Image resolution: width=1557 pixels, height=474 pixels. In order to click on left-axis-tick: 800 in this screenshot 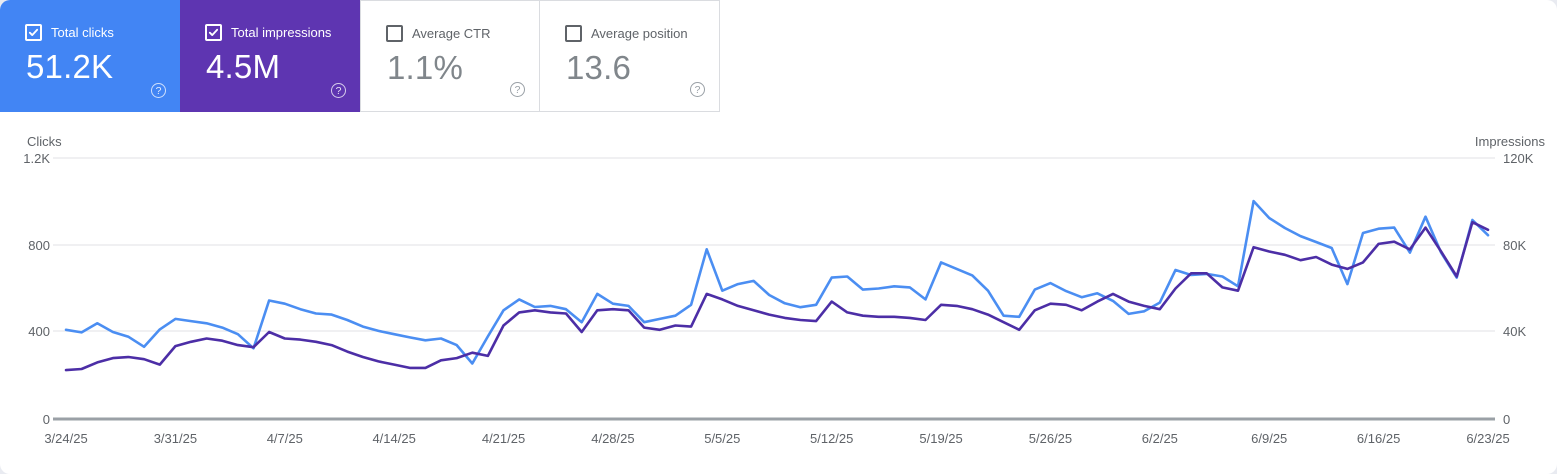, I will do `click(39, 245)`.